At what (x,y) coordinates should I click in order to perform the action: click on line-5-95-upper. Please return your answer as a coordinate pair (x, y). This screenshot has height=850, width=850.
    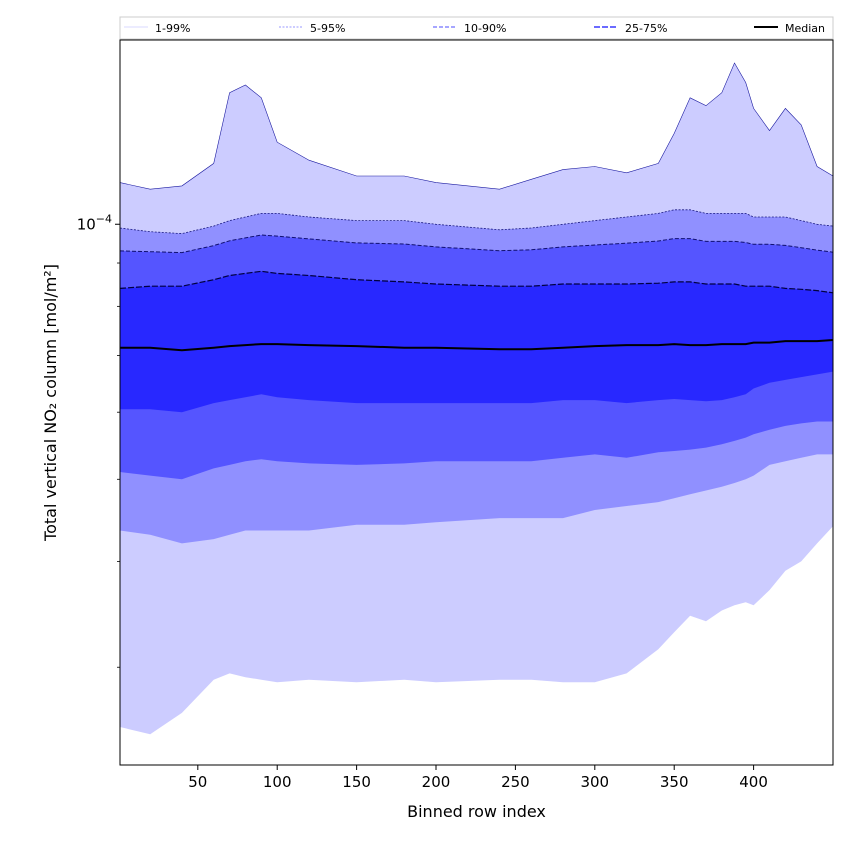
    Looking at the image, I should click on (476, 222).